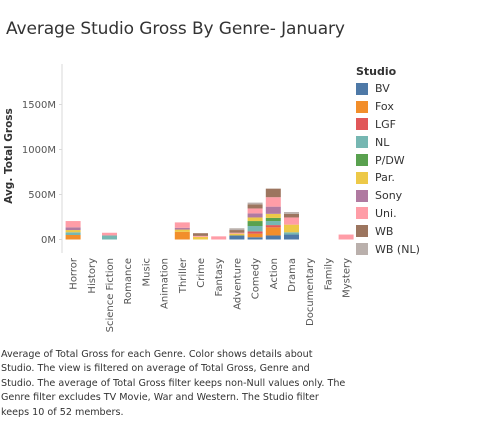 The image size is (480, 422). Describe the element at coordinates (42, 195) in the screenshot. I see `y-tick-label: 500M` at that location.